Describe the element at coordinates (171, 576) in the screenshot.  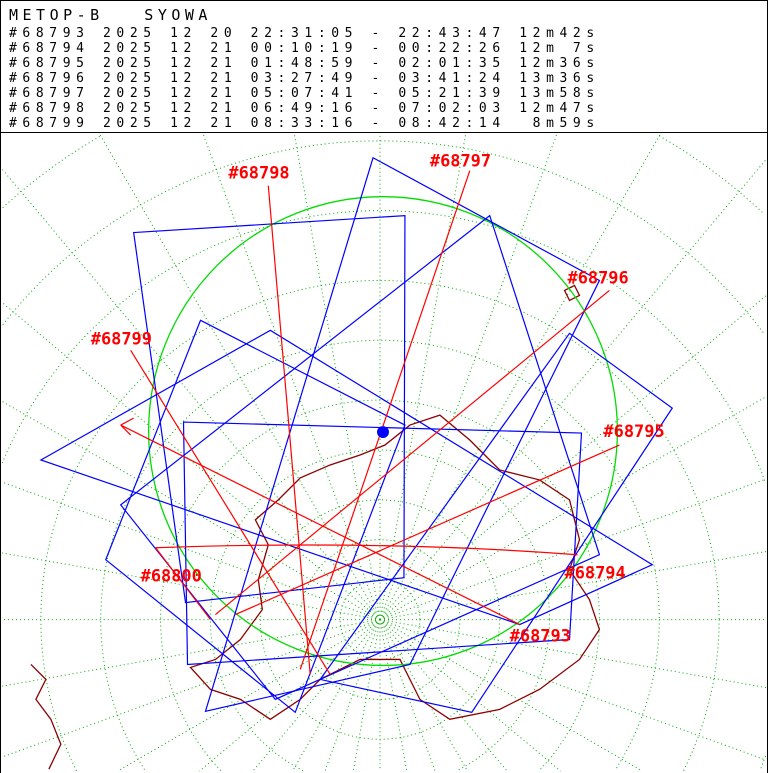
I see `track-label: #68800` at that location.